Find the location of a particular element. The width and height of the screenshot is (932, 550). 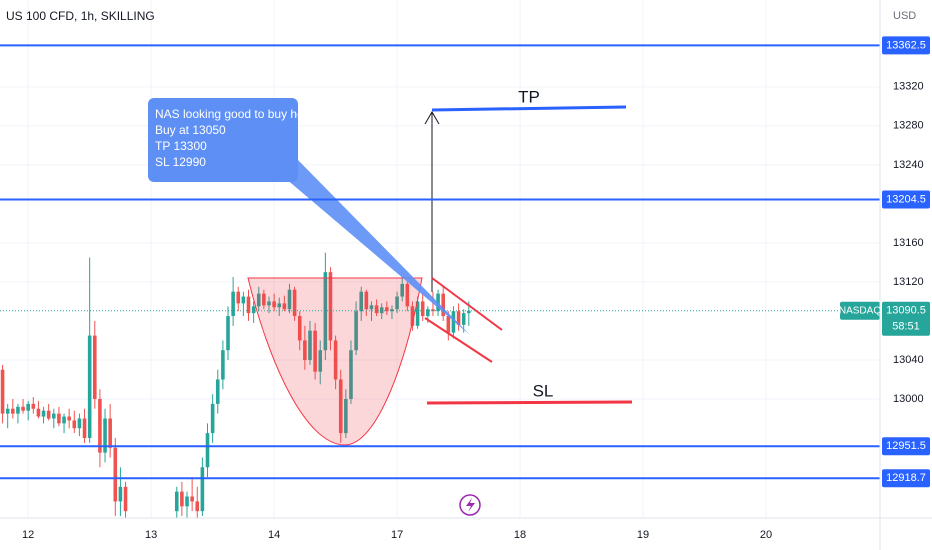

chart-title: US 100 CFD, 1h, SKILLING is located at coordinates (80, 16).